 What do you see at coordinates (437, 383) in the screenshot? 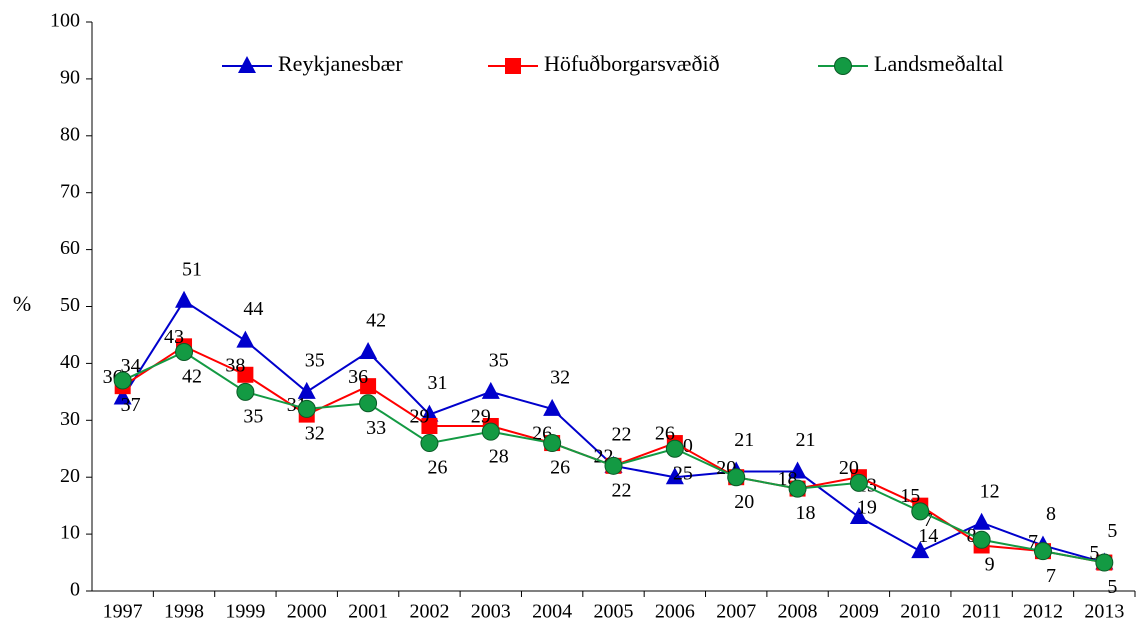
I see `data-label: 31` at bounding box center [437, 383].